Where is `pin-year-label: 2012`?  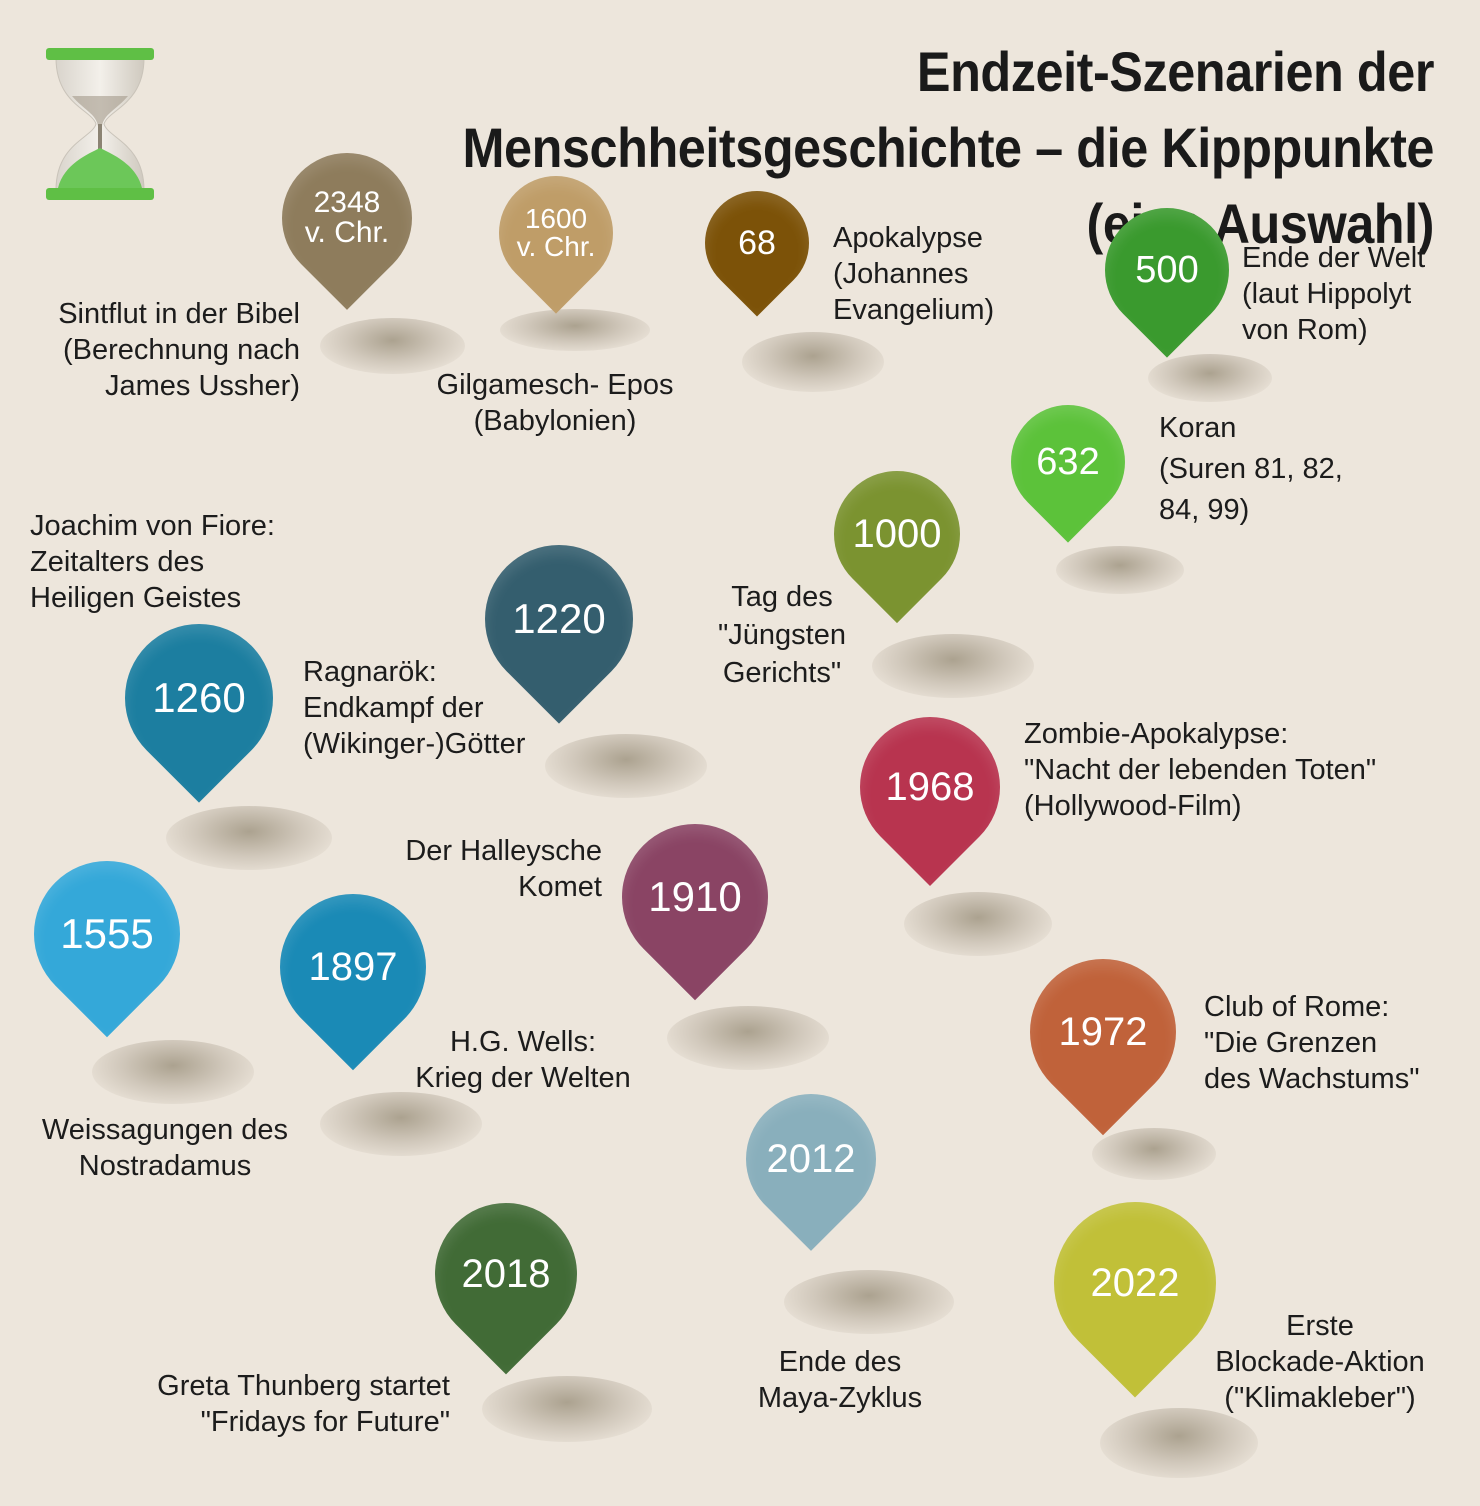
pin-year-label: 2012 is located at coordinates (811, 1159).